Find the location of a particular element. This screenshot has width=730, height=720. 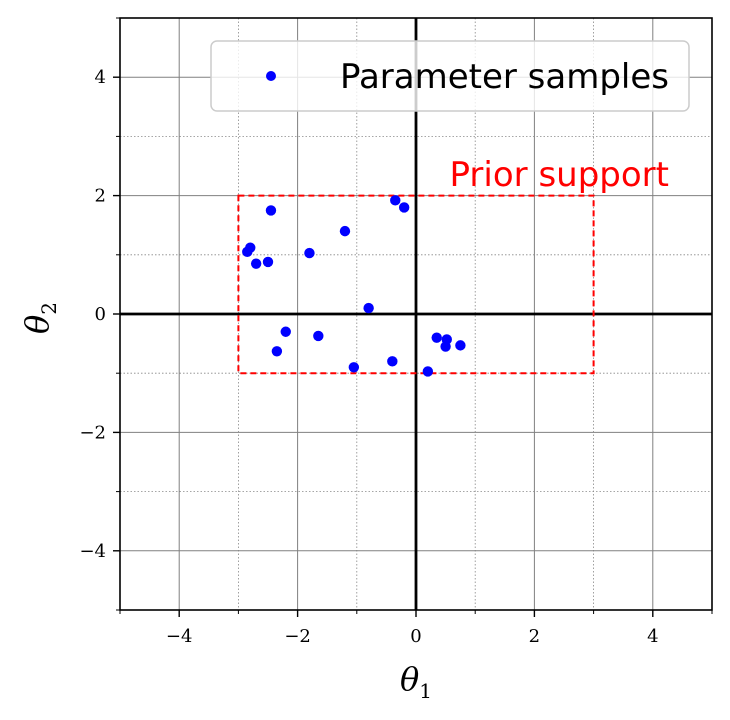

prior-support-box is located at coordinates (416, 284).